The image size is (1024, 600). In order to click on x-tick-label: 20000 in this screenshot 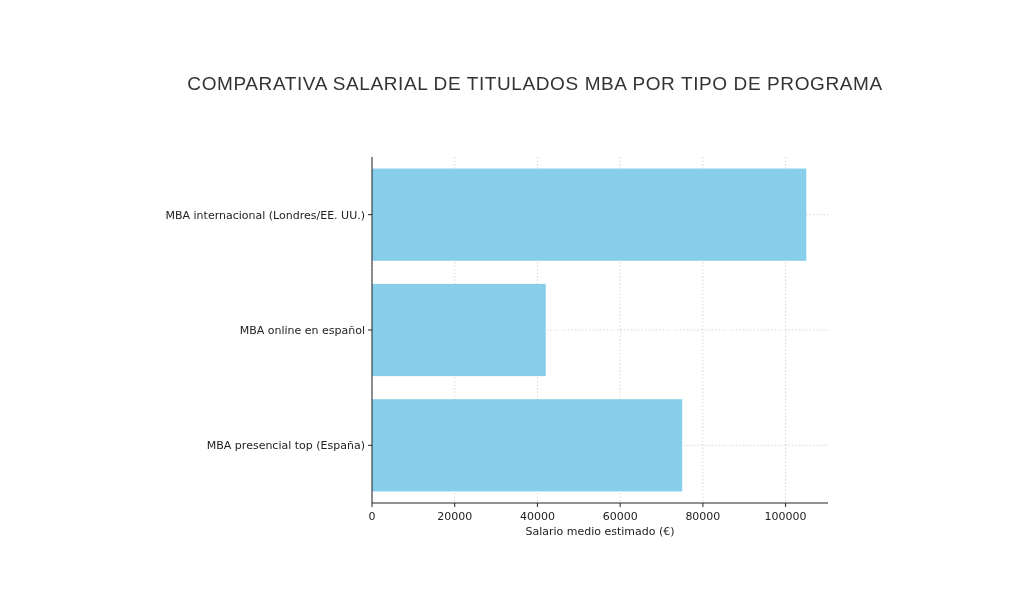, I will do `click(455, 516)`.